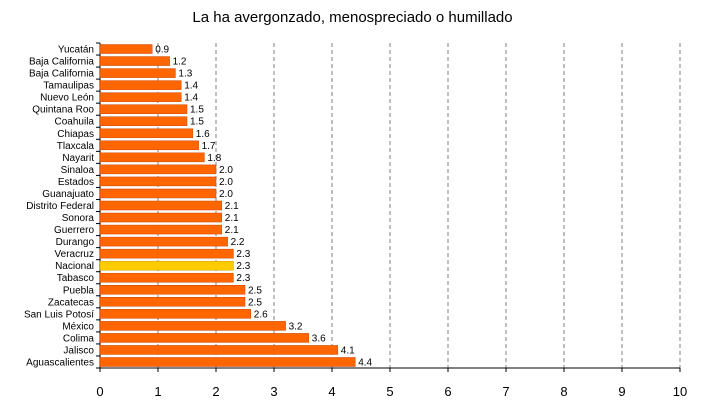 The image size is (705, 419). I want to click on x-tick-label: 8, so click(563, 391).